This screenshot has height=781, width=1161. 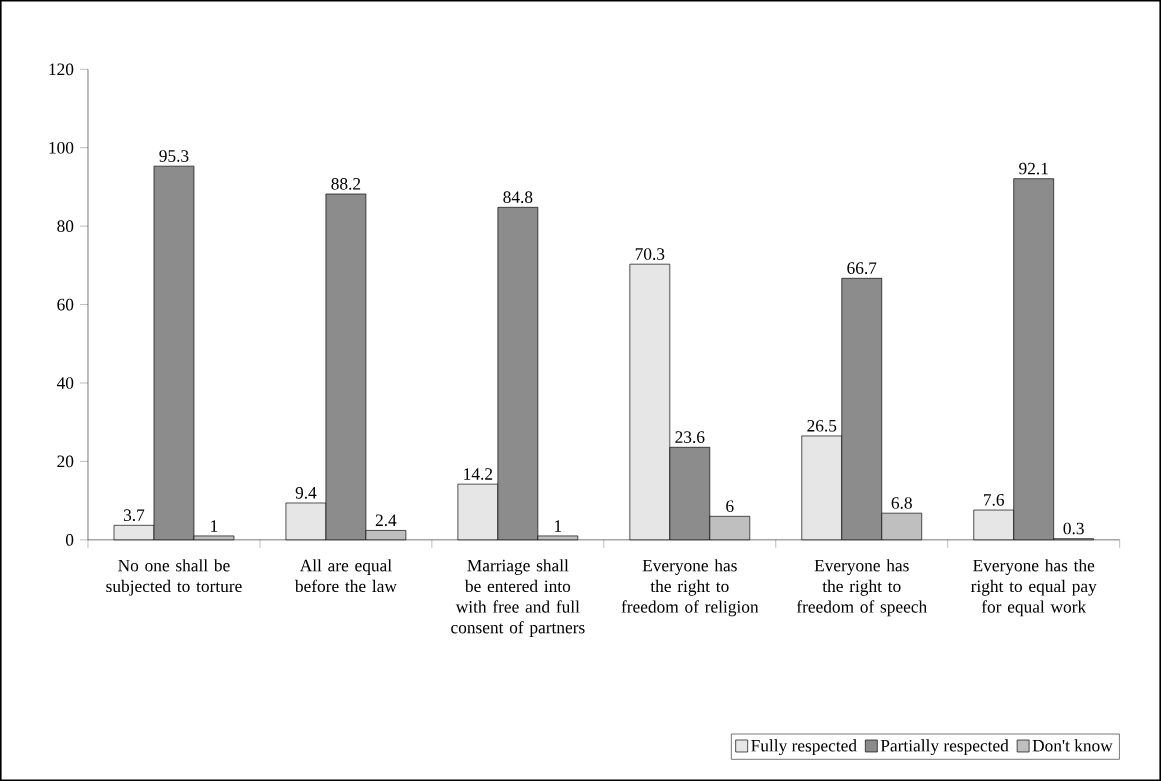 What do you see at coordinates (1073, 528) in the screenshot?
I see `data-label: 0.3` at bounding box center [1073, 528].